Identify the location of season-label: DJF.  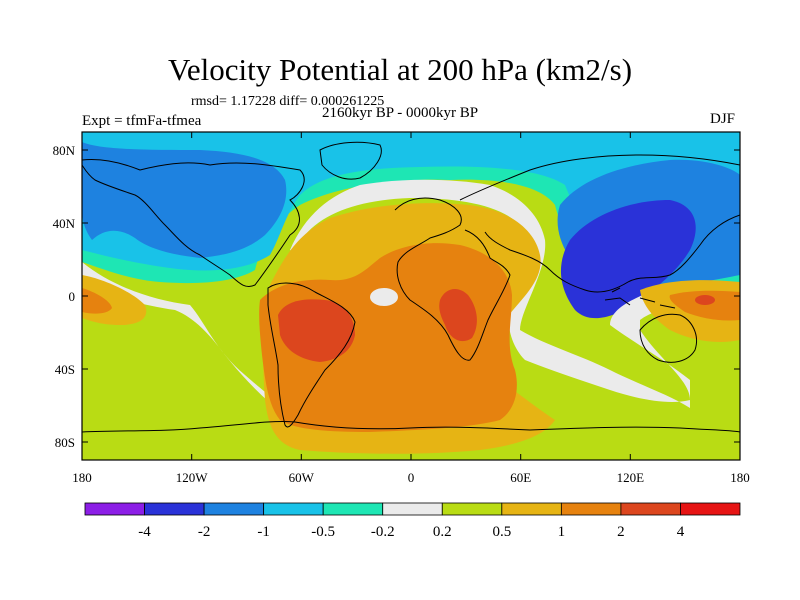
(723, 119).